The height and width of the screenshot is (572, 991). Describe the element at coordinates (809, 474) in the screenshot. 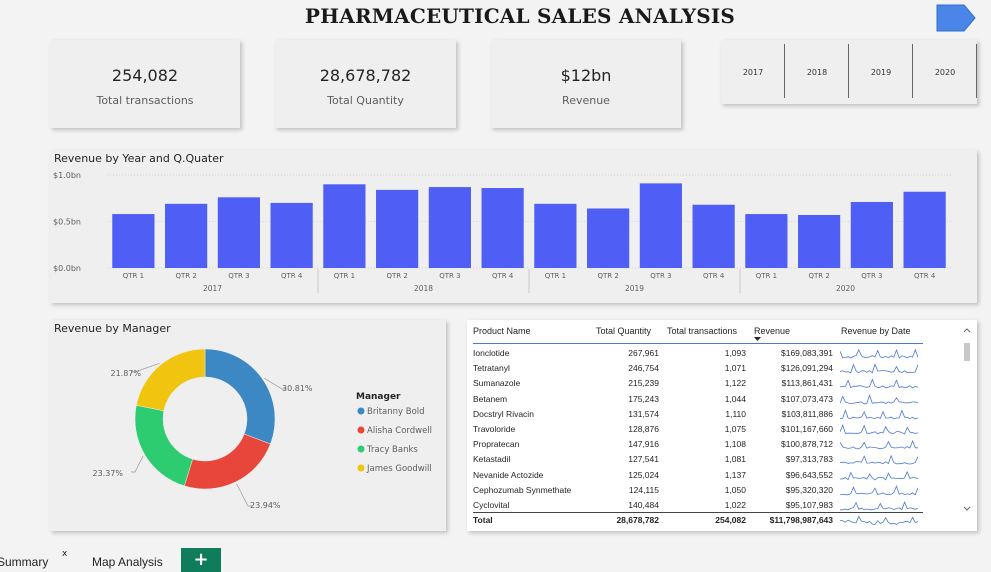

I see `revenue-cell: $96,643,552` at that location.